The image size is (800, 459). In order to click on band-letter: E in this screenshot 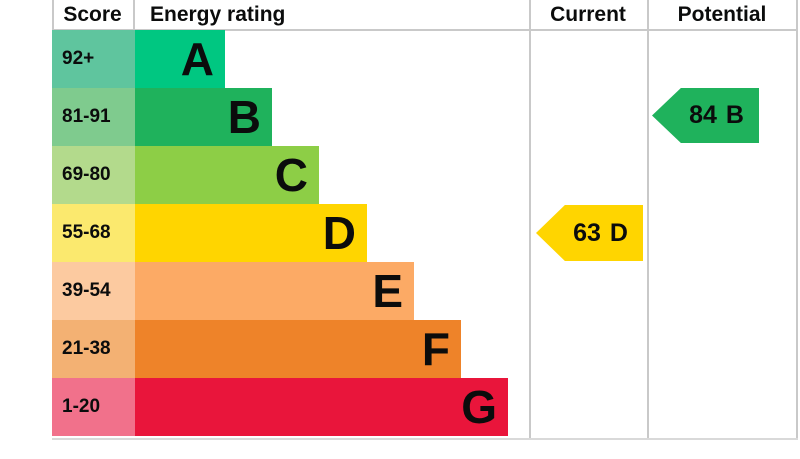, I will do `click(387, 291)`.